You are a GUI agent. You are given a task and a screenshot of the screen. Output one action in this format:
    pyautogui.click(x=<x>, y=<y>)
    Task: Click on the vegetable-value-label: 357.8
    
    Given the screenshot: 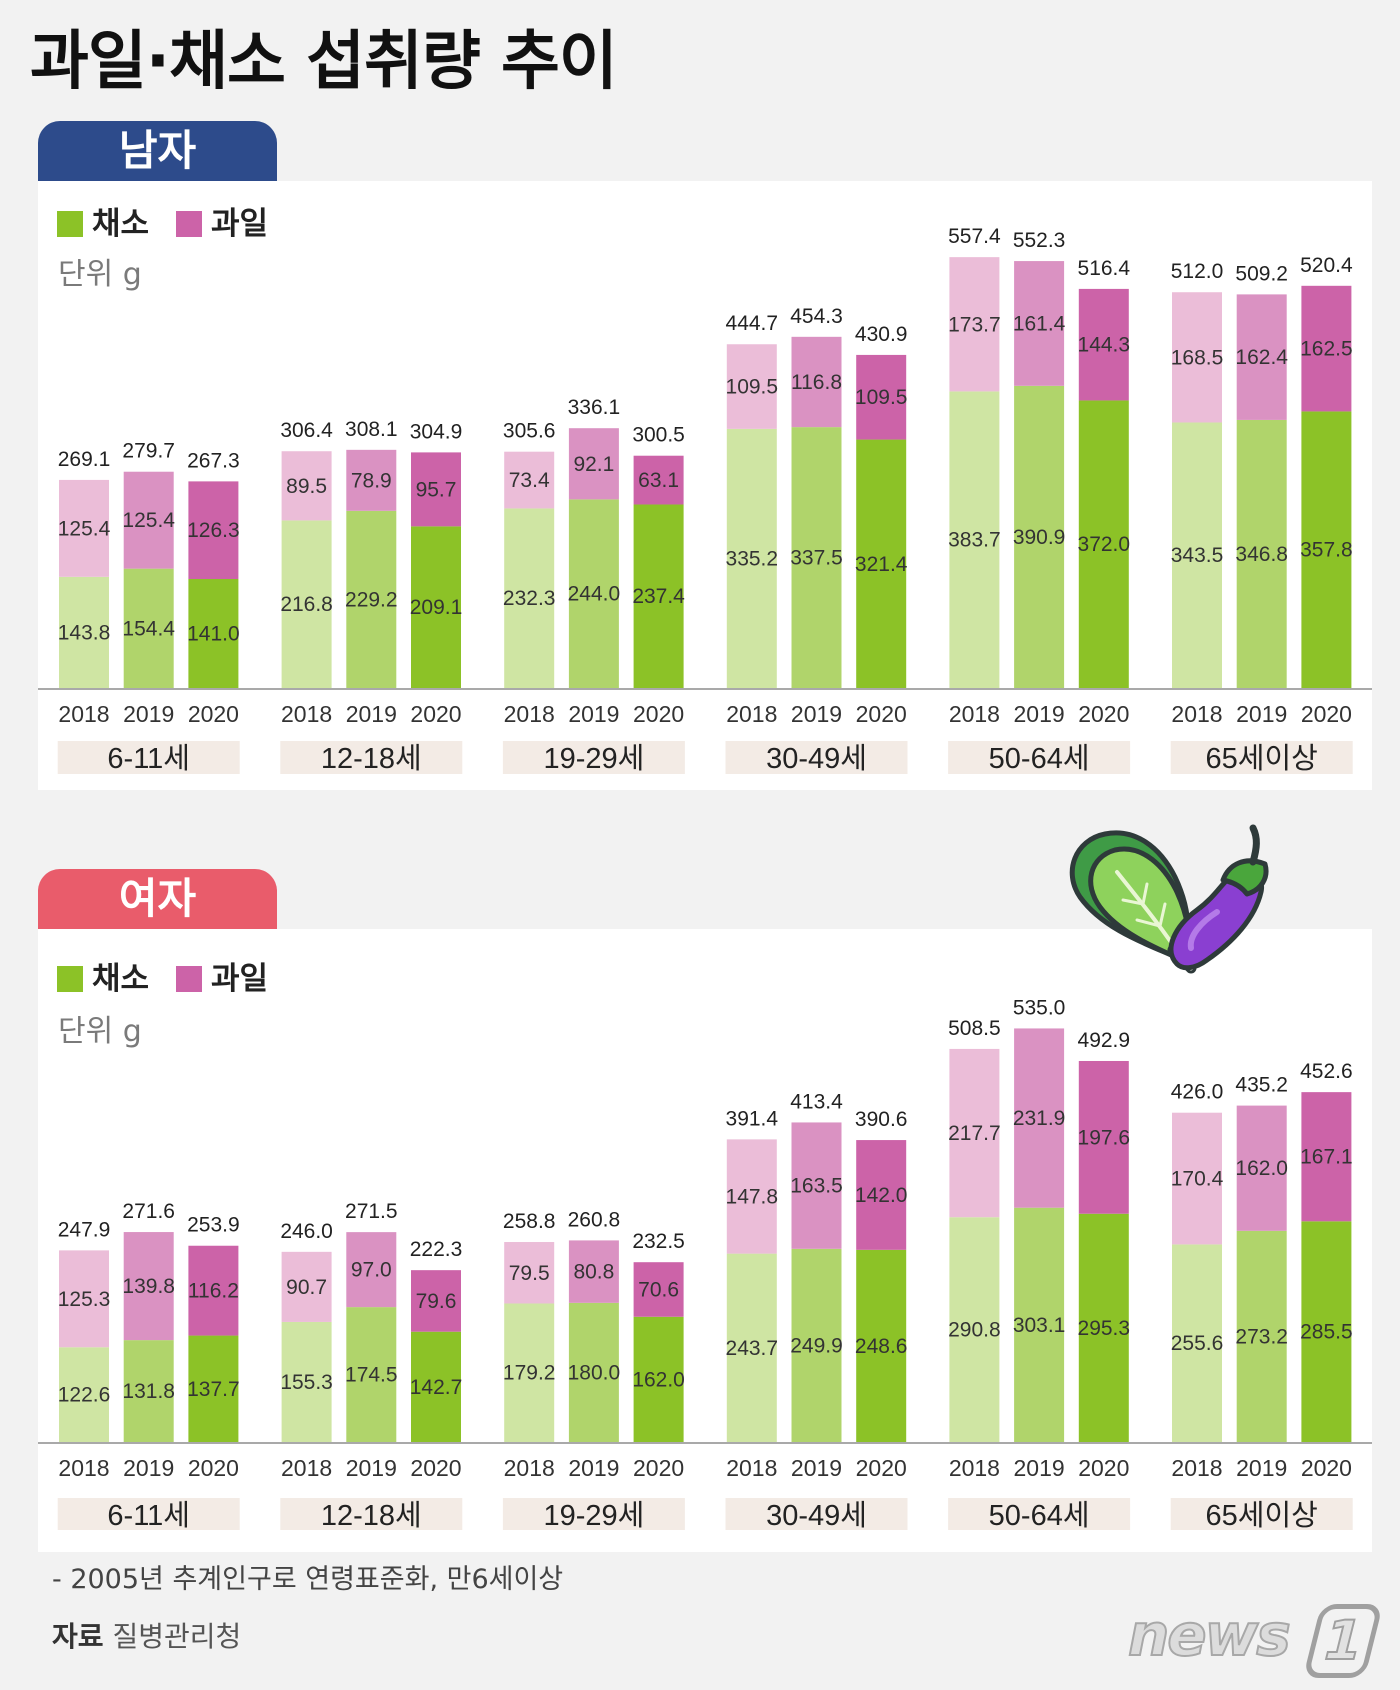 What is the action you would take?
    pyautogui.click(x=1326, y=550)
    